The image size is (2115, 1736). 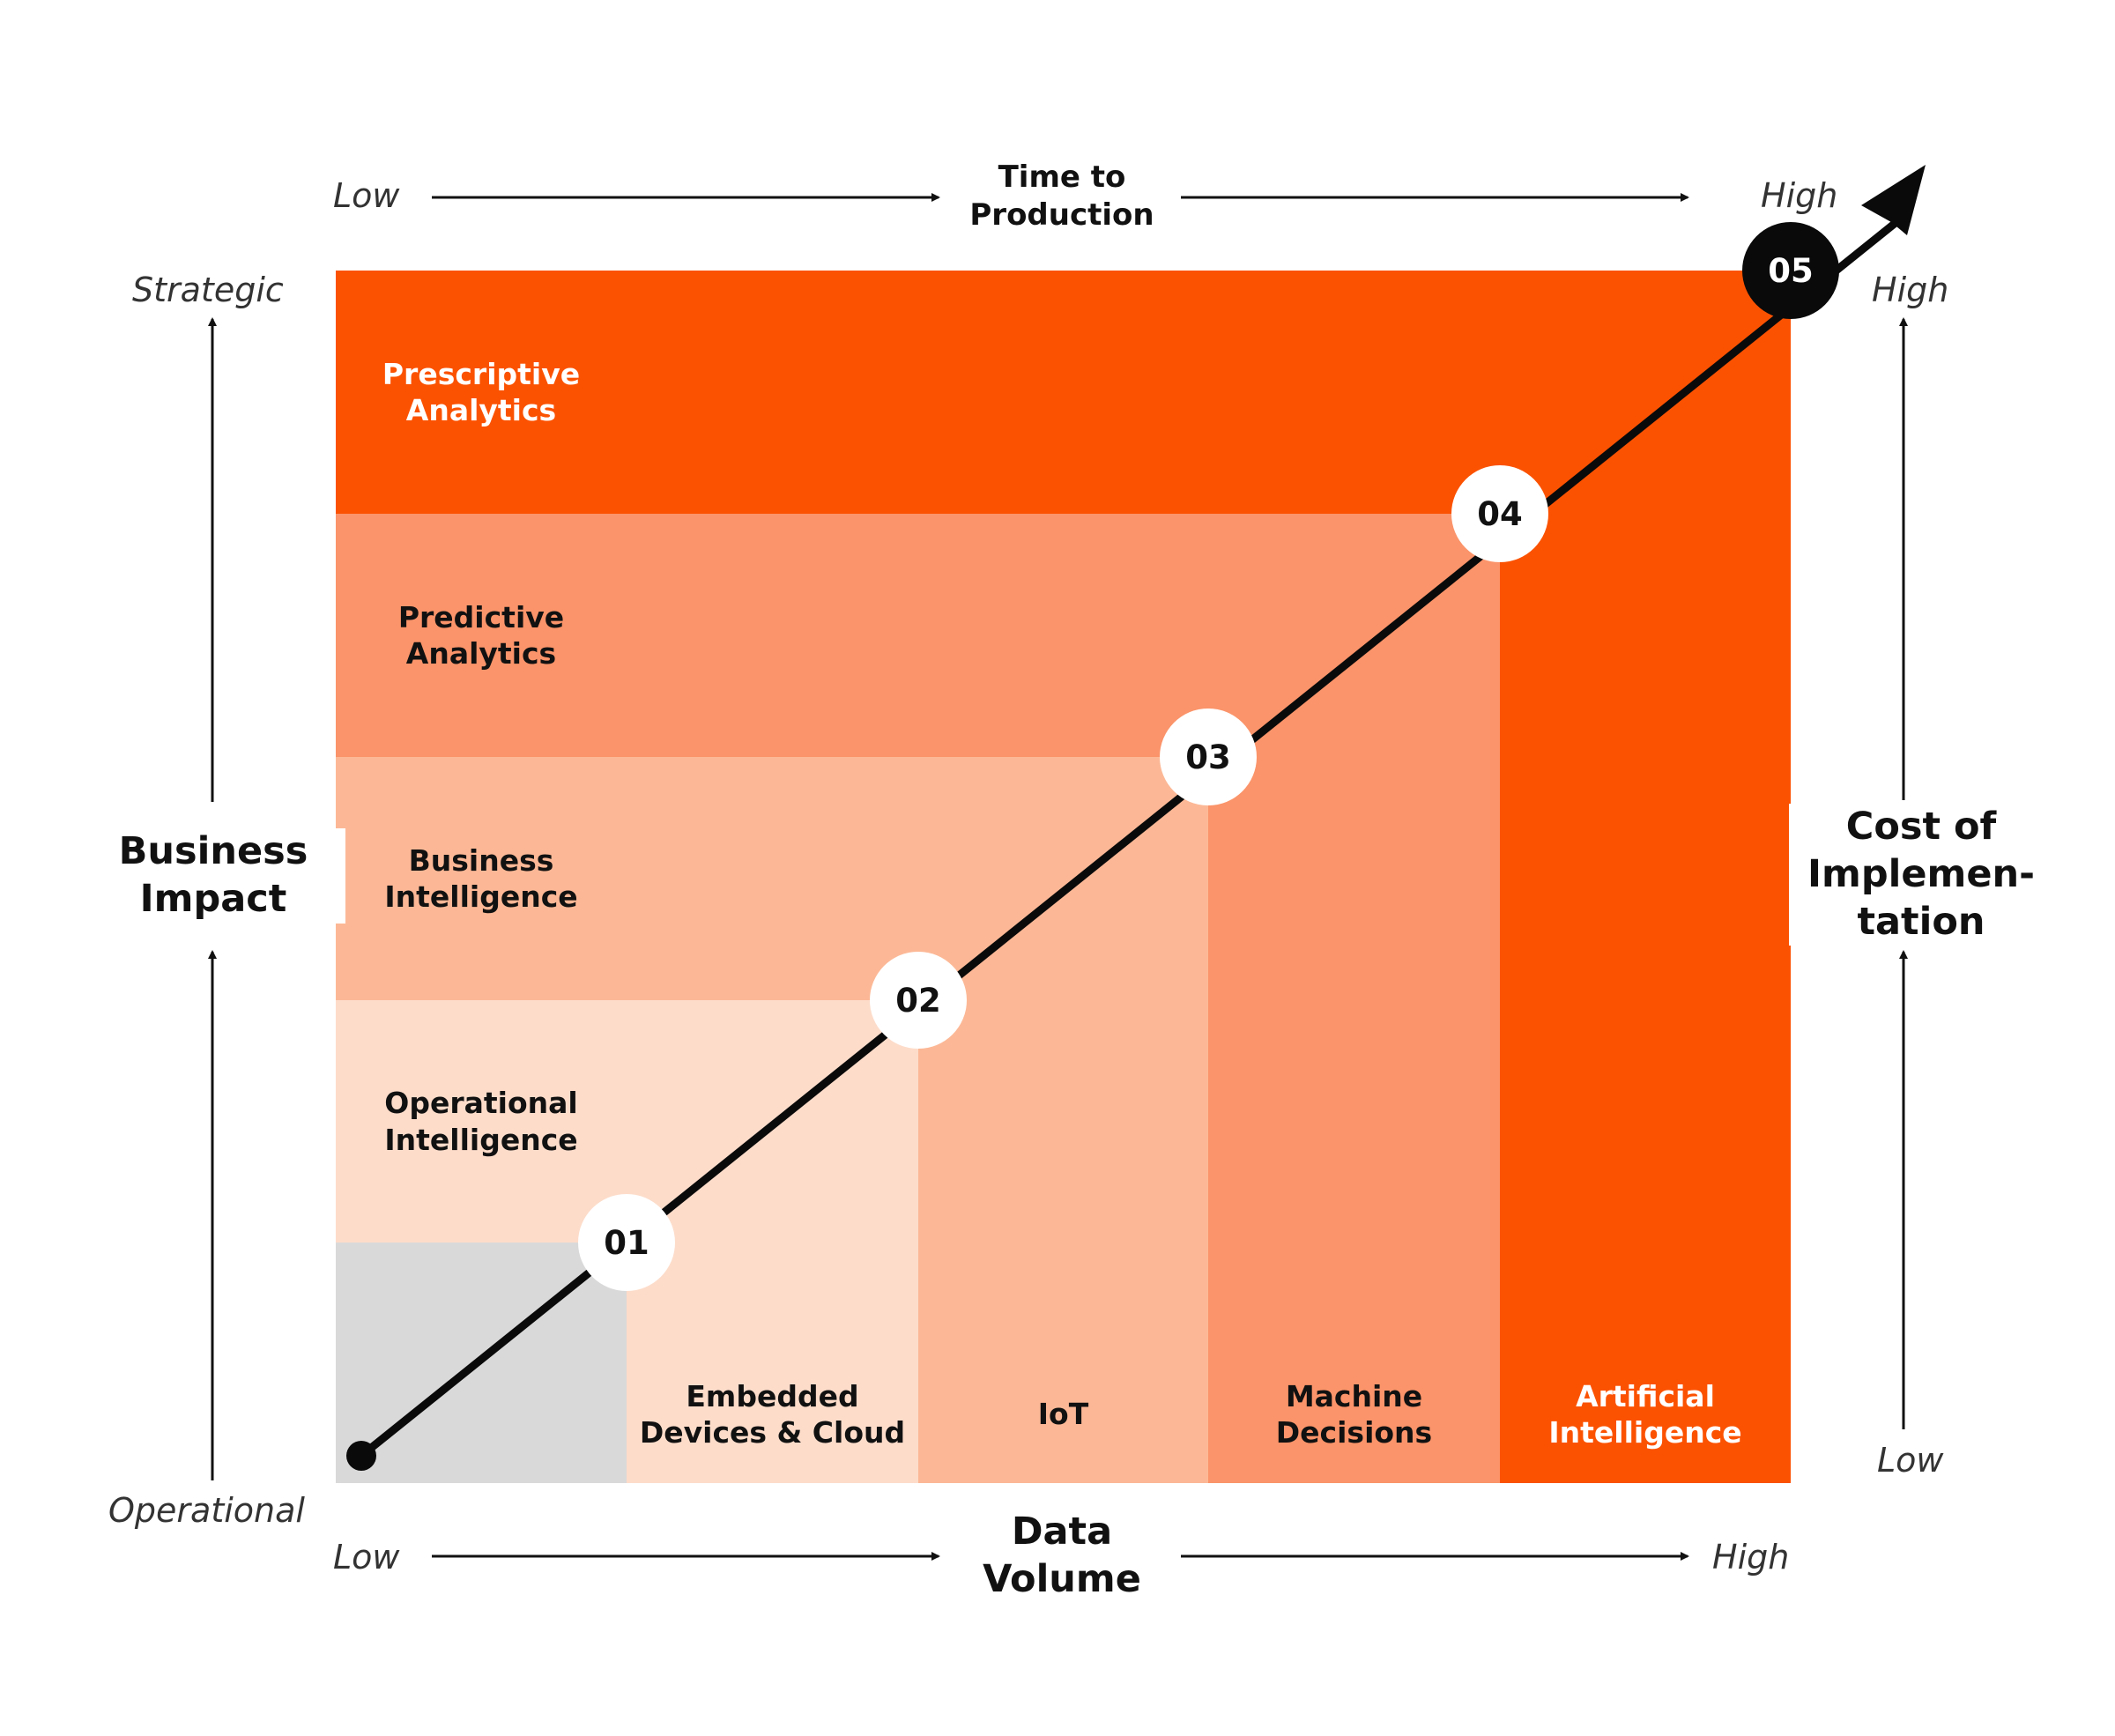 I want to click on row-label-business-intelligence: Business Intelligence, so click(x=481, y=878).